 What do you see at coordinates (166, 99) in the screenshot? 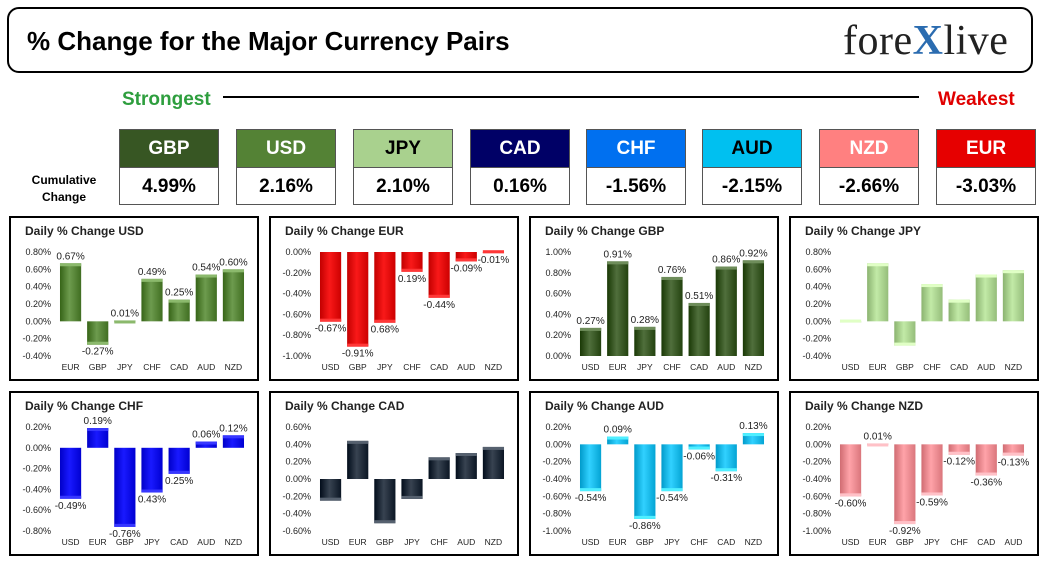
I see `strongest-label: Strongest` at bounding box center [166, 99].